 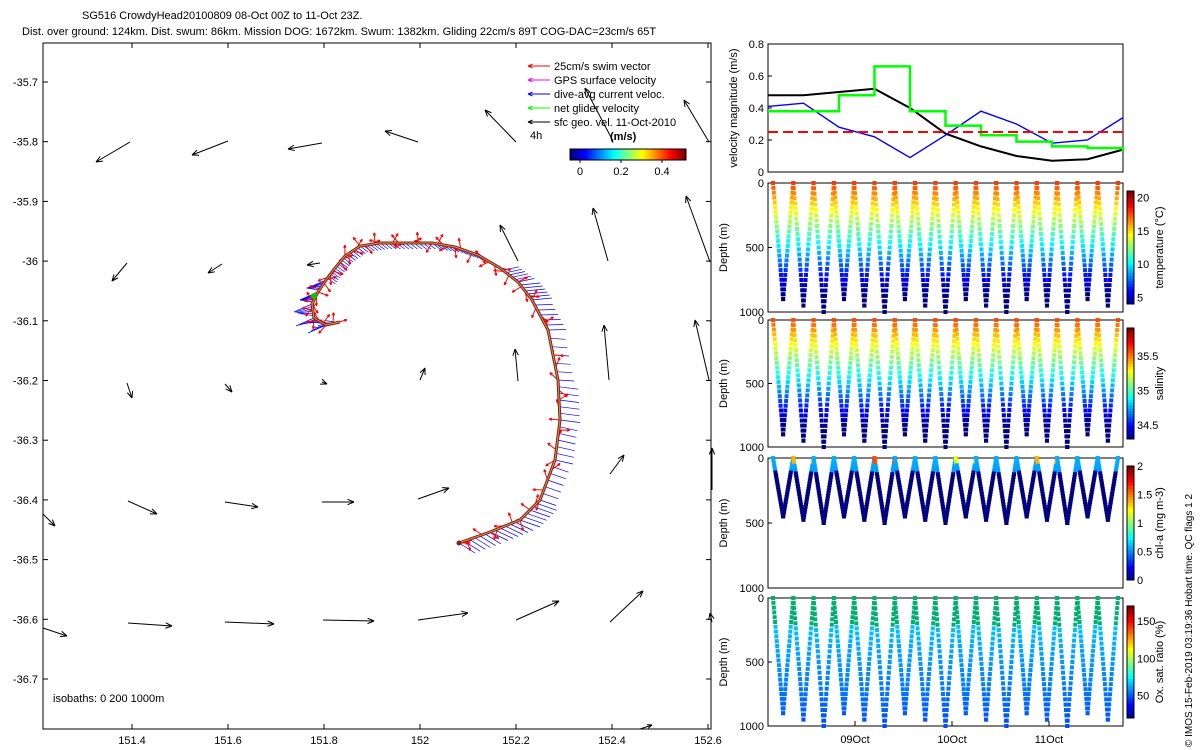 What do you see at coordinates (1140, 467) in the screenshot?
I see `chla-cbar-tick-label: 2` at bounding box center [1140, 467].